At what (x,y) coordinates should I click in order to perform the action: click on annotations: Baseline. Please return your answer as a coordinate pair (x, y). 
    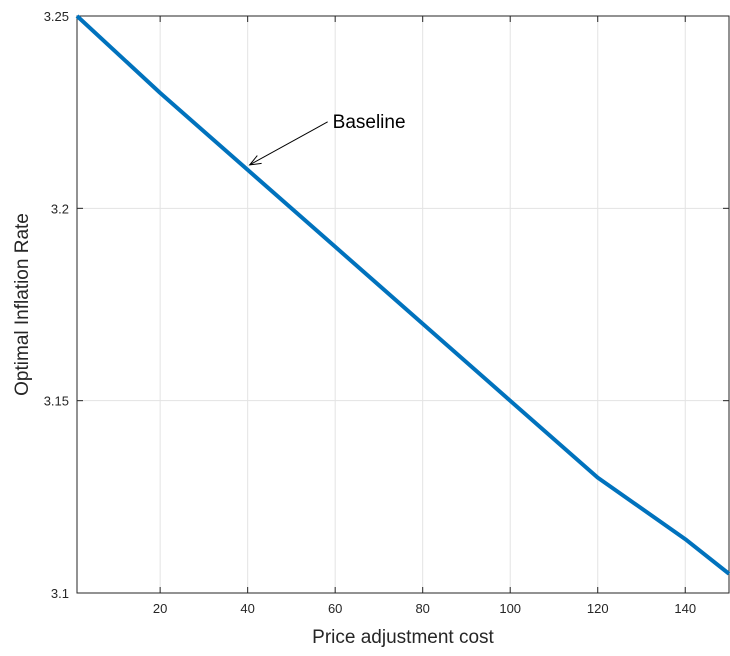
    Looking at the image, I should click on (327, 139).